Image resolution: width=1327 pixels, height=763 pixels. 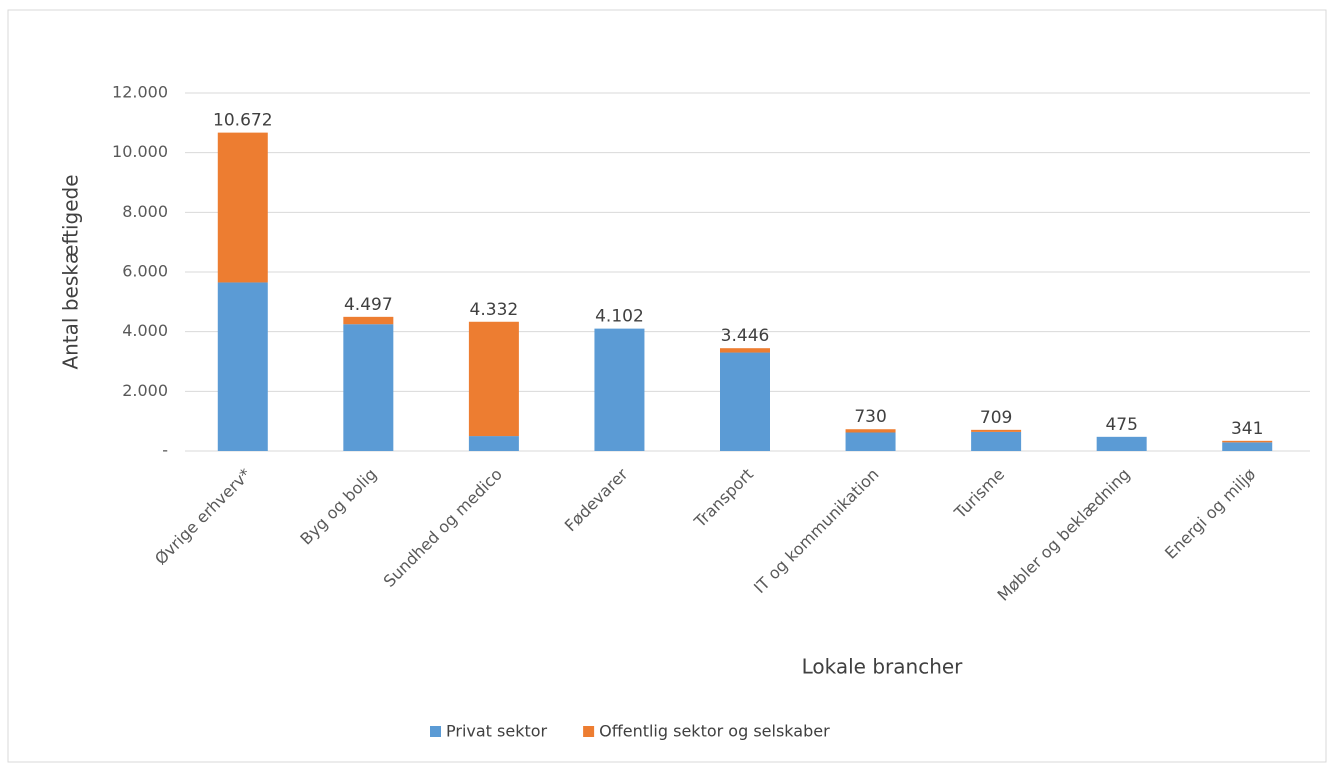 What do you see at coordinates (203, 517) in the screenshot?
I see `x-tick-label: Øvrige erhverv*` at bounding box center [203, 517].